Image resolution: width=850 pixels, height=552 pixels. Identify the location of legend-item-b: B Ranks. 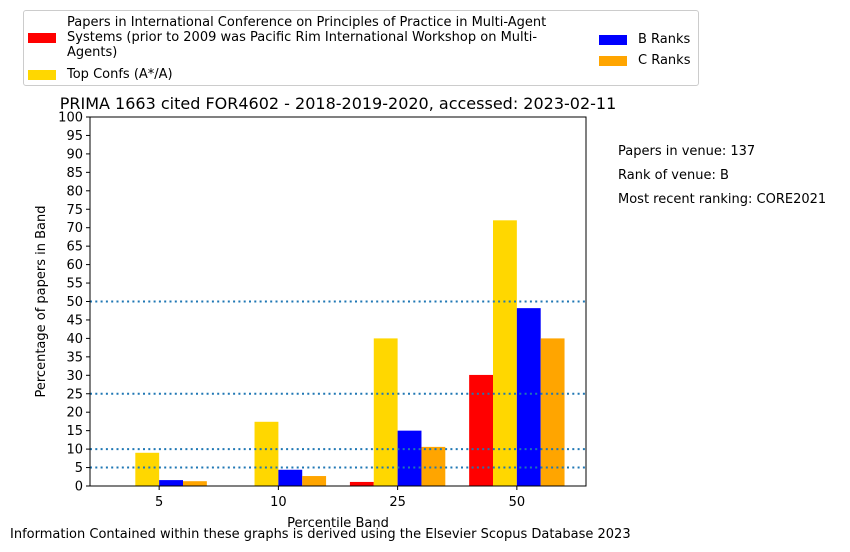
(644, 39).